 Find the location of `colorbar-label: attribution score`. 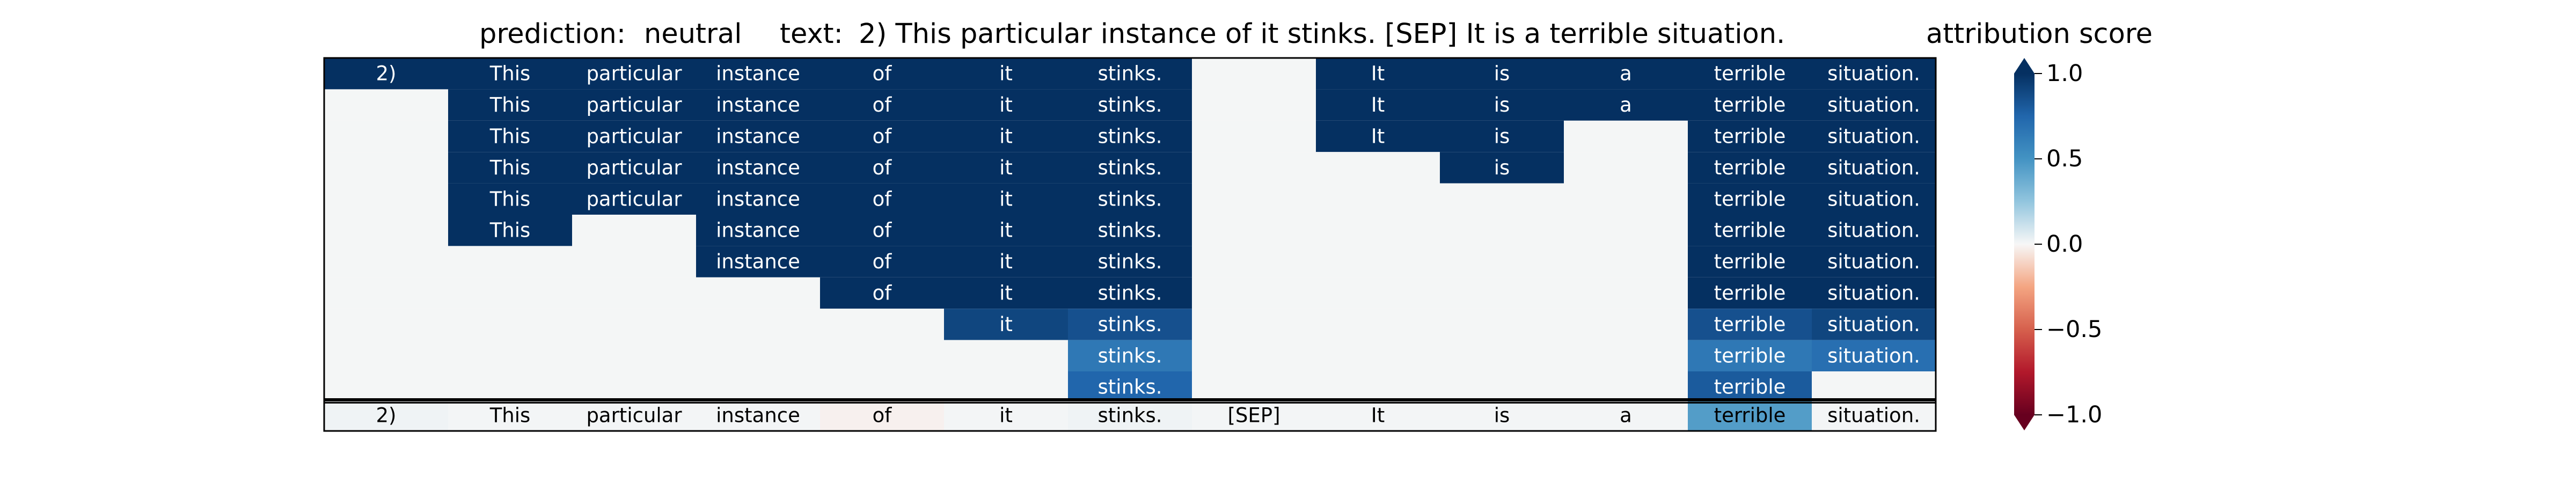

colorbar-label: attribution score is located at coordinates (2039, 34).